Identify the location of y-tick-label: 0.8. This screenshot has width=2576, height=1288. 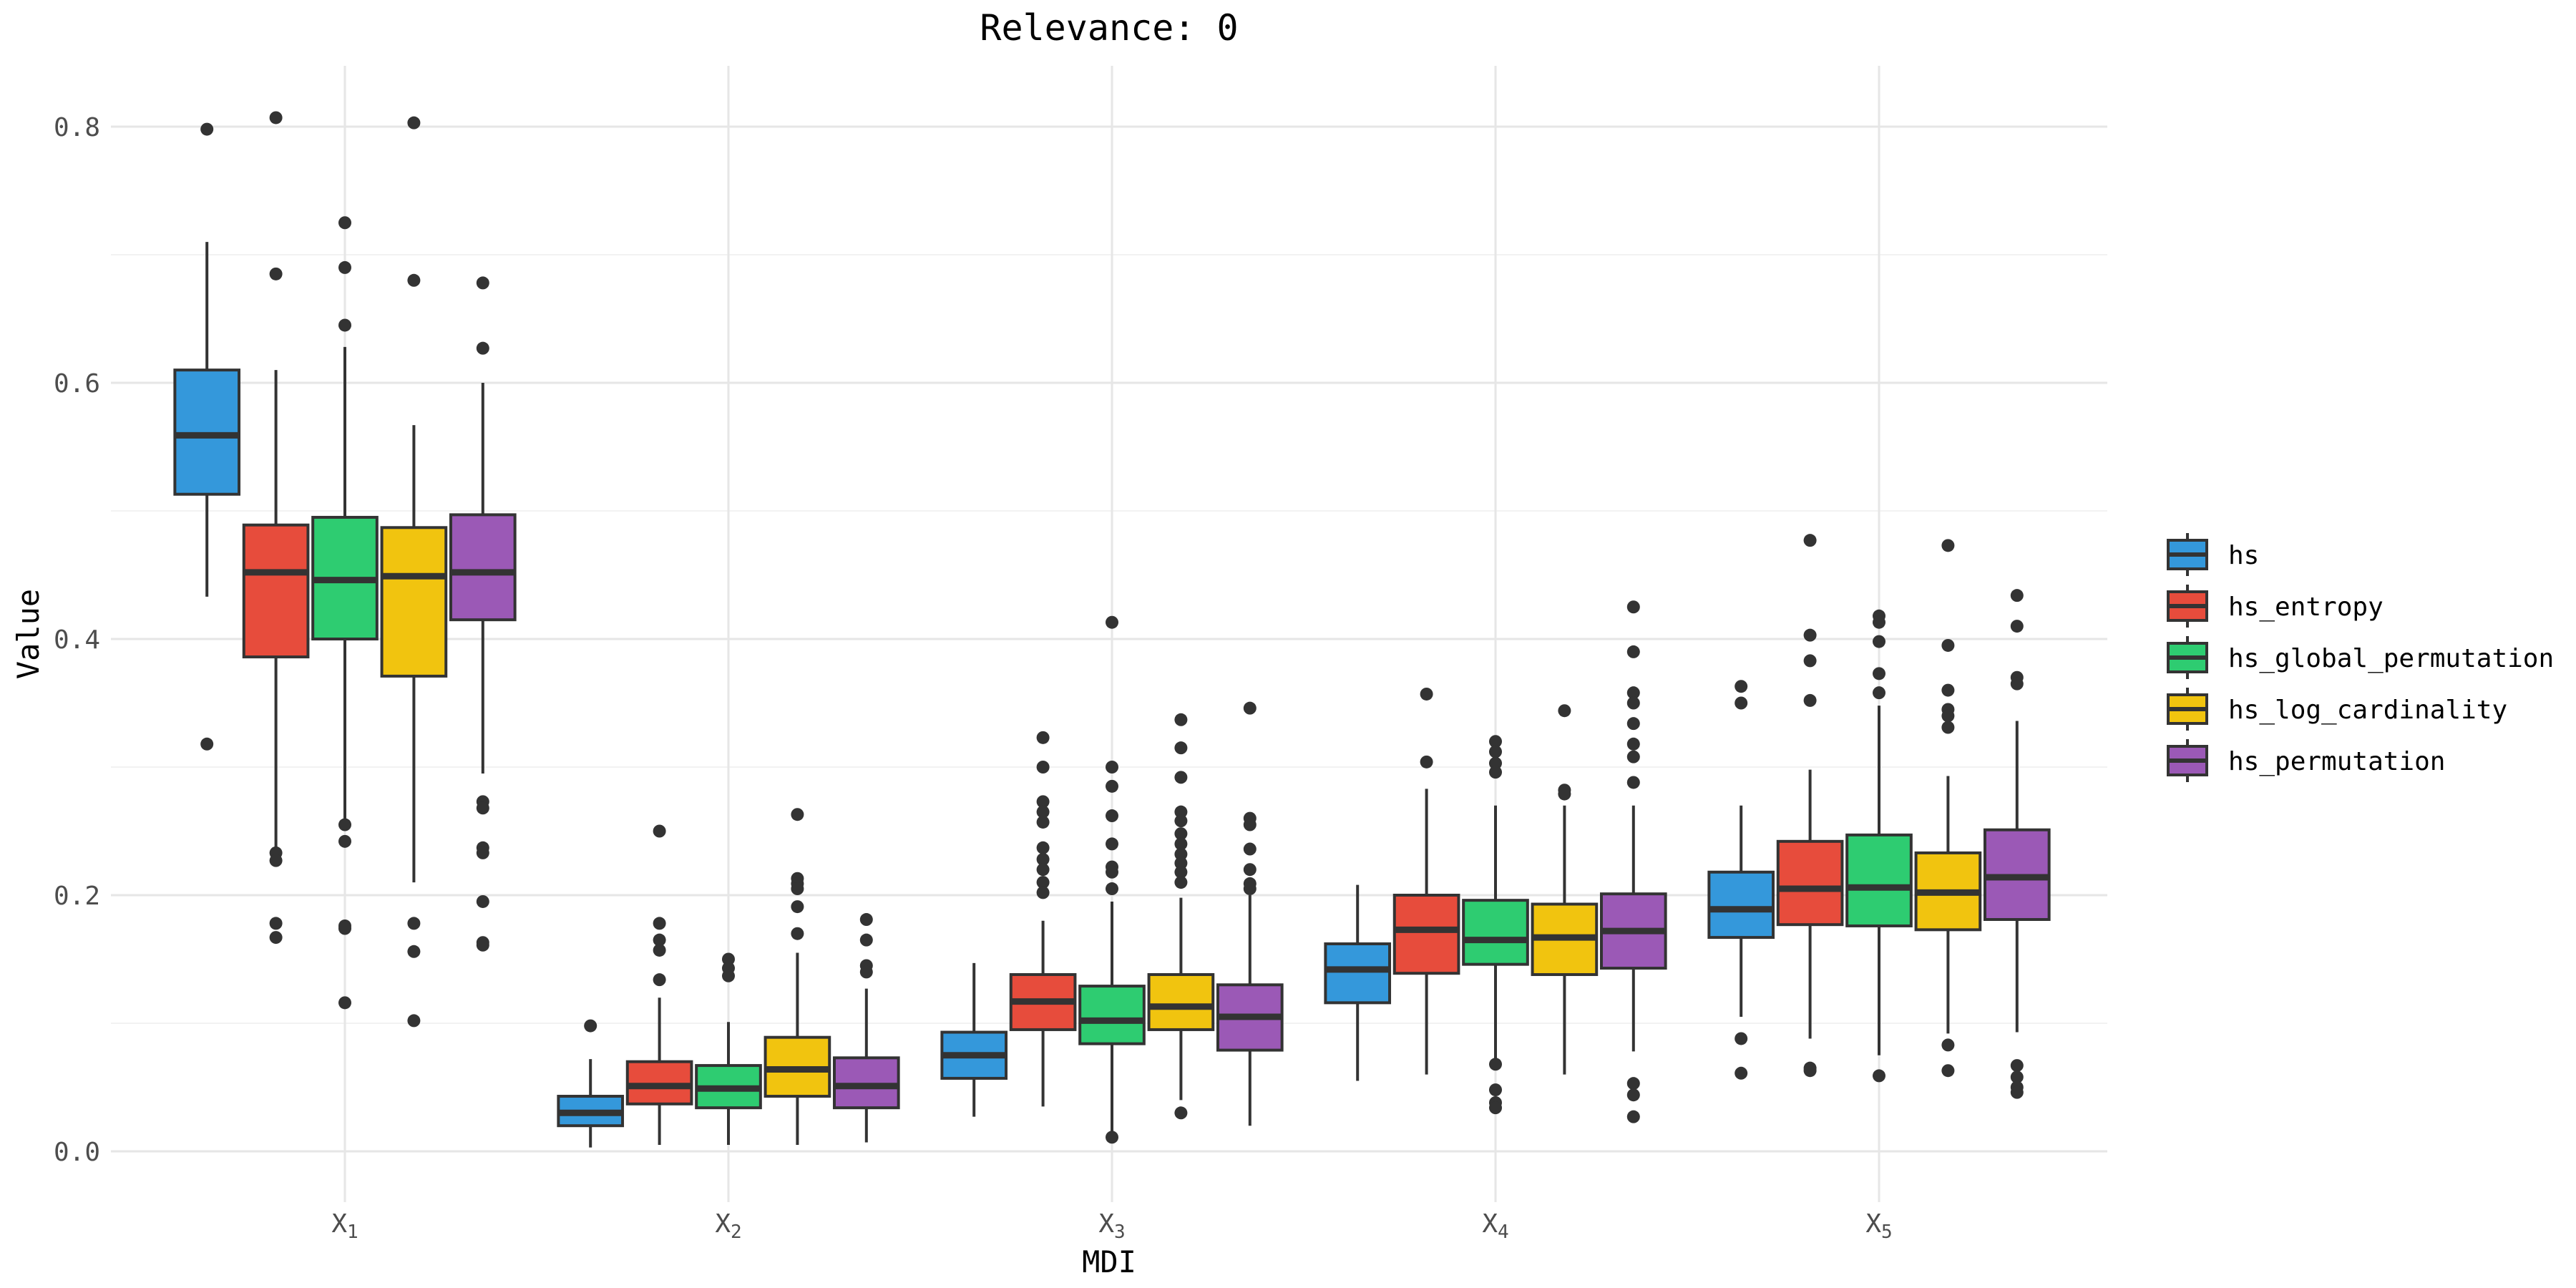
(77, 127).